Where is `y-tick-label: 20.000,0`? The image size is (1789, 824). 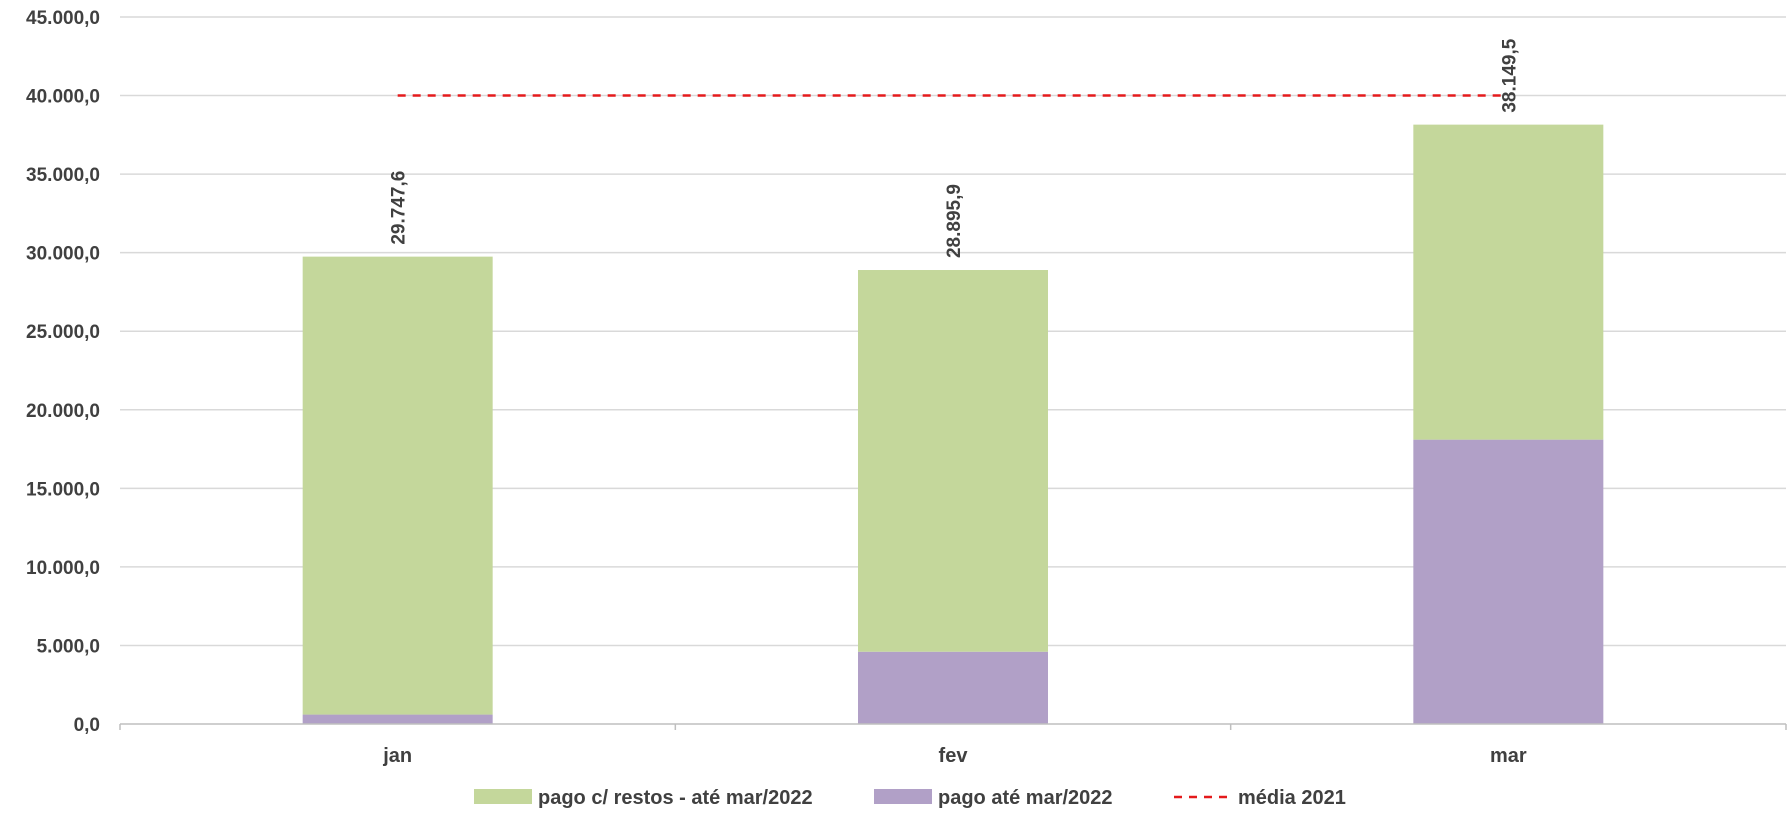 y-tick-label: 20.000,0 is located at coordinates (63, 411).